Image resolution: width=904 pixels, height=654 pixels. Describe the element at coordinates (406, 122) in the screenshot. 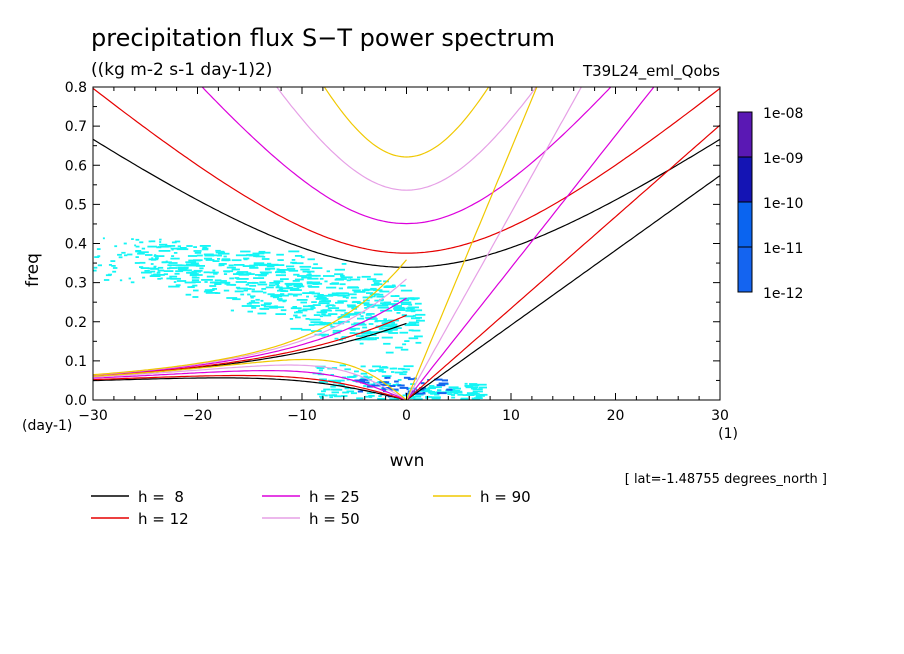

I see `curve-ig-h90` at that location.